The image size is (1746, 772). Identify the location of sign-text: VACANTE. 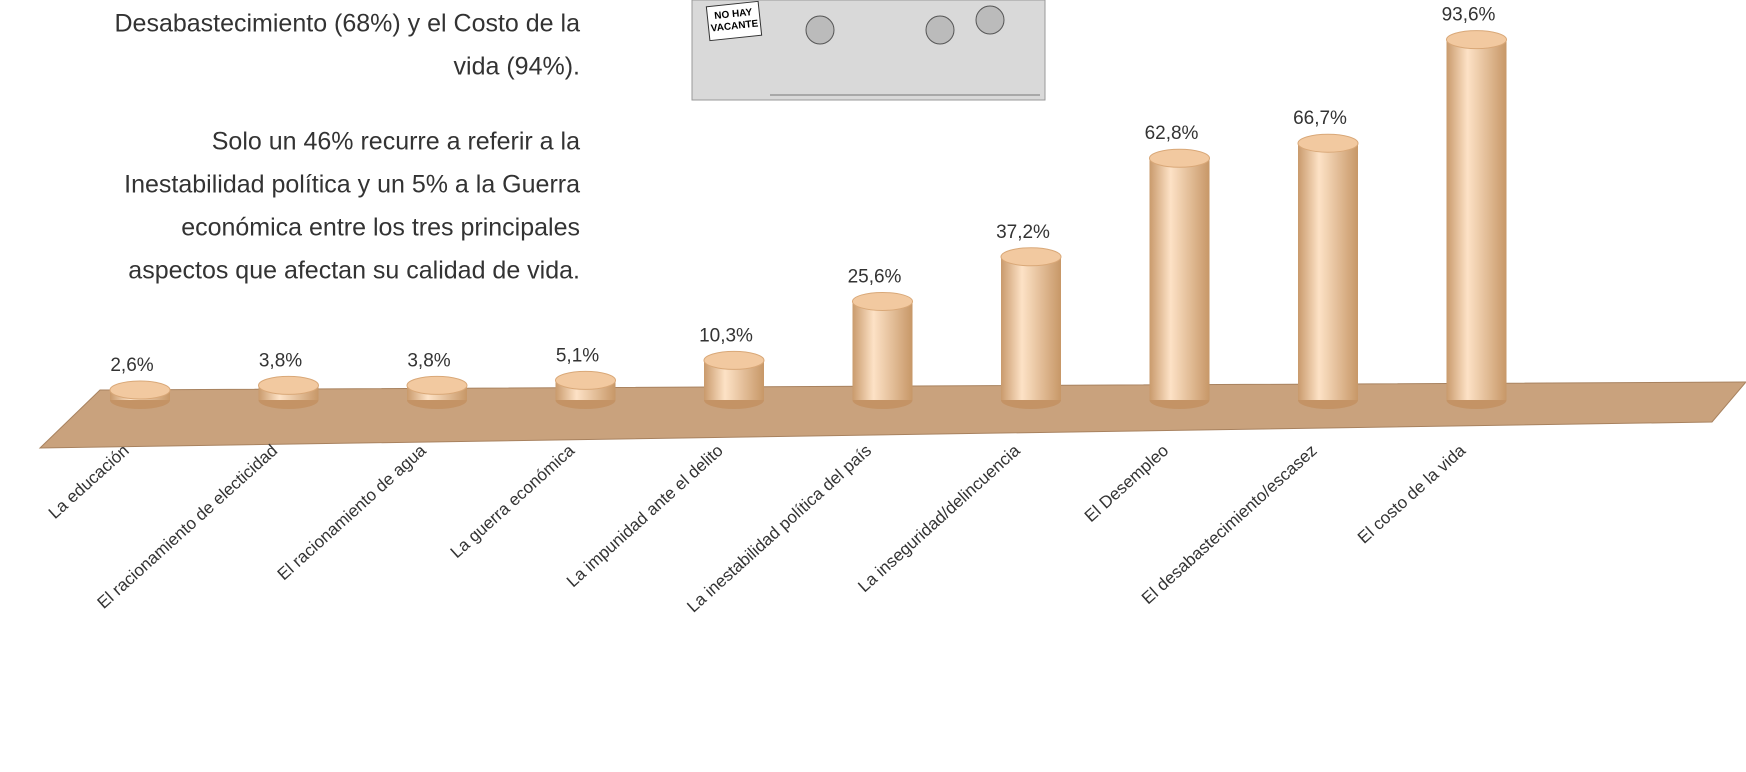
(734, 26).